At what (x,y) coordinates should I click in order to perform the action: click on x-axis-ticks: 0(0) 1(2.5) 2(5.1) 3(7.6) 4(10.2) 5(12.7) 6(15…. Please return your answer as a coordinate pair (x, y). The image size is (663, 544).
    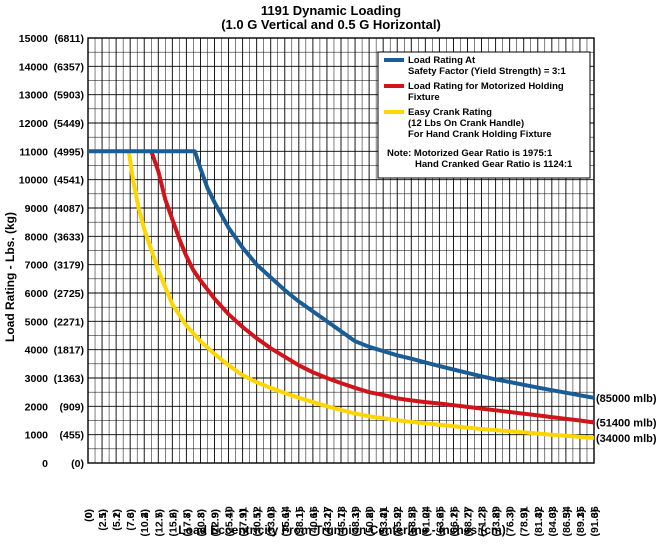
    Looking at the image, I should click on (342, 521).